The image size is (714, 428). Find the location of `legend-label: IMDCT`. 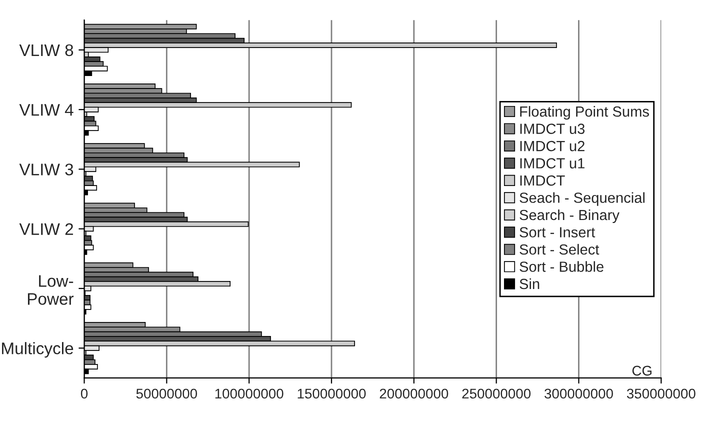

legend-label: IMDCT is located at coordinates (542, 180).